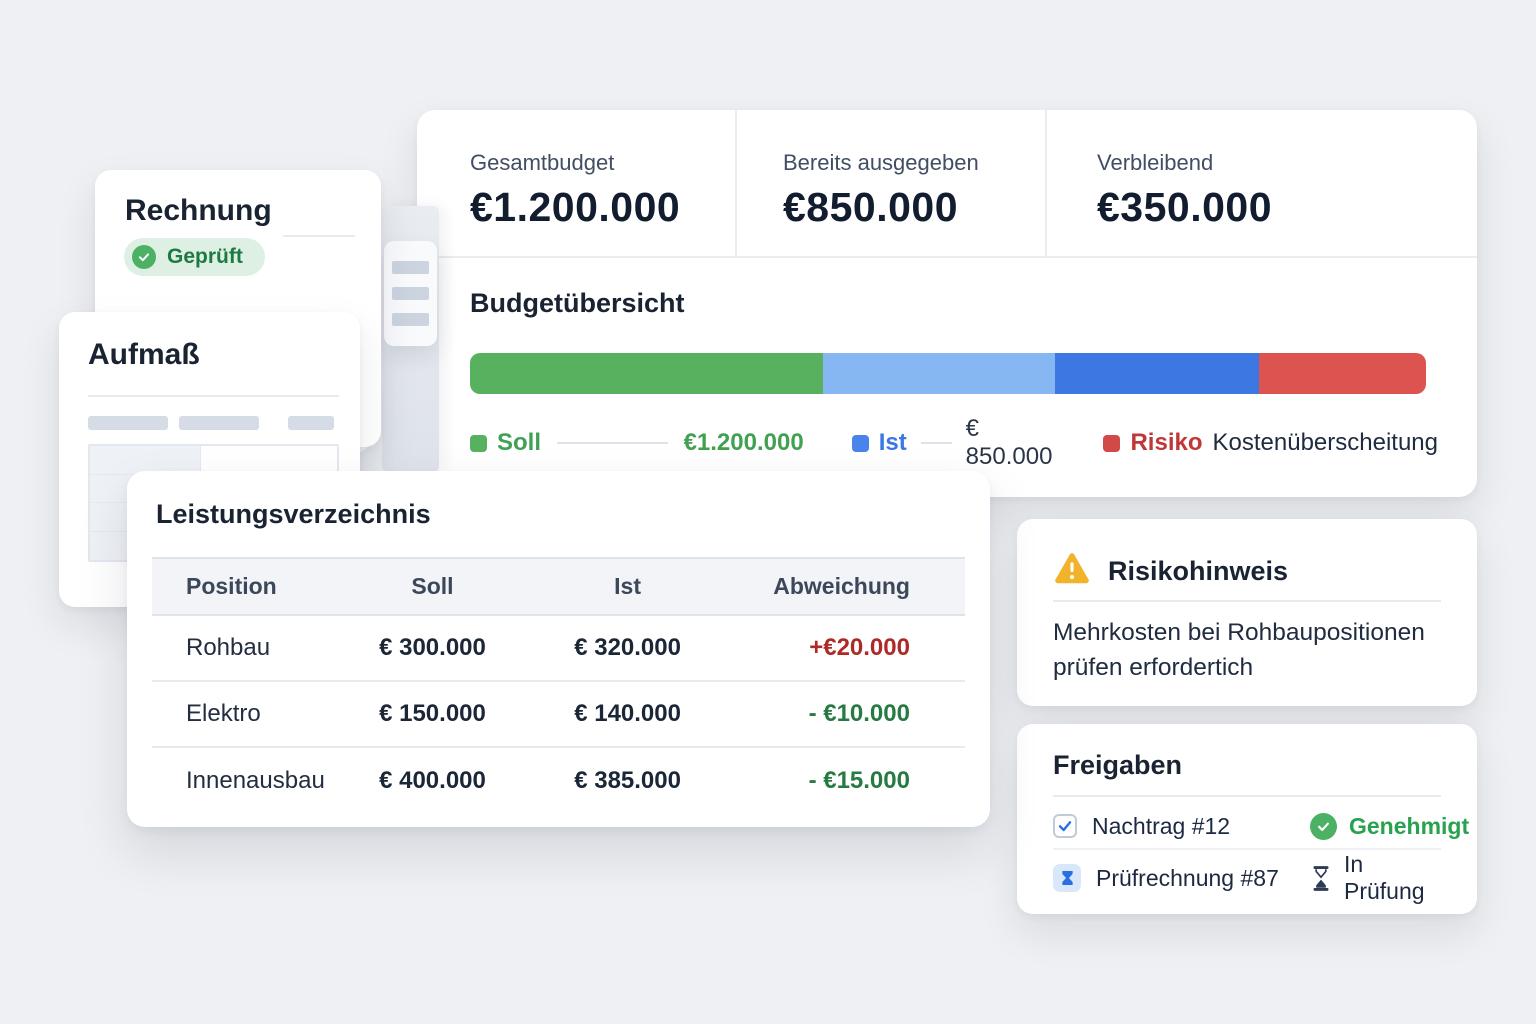  Describe the element at coordinates (1166, 442) in the screenshot. I see `legend-label: Risiko` at that location.